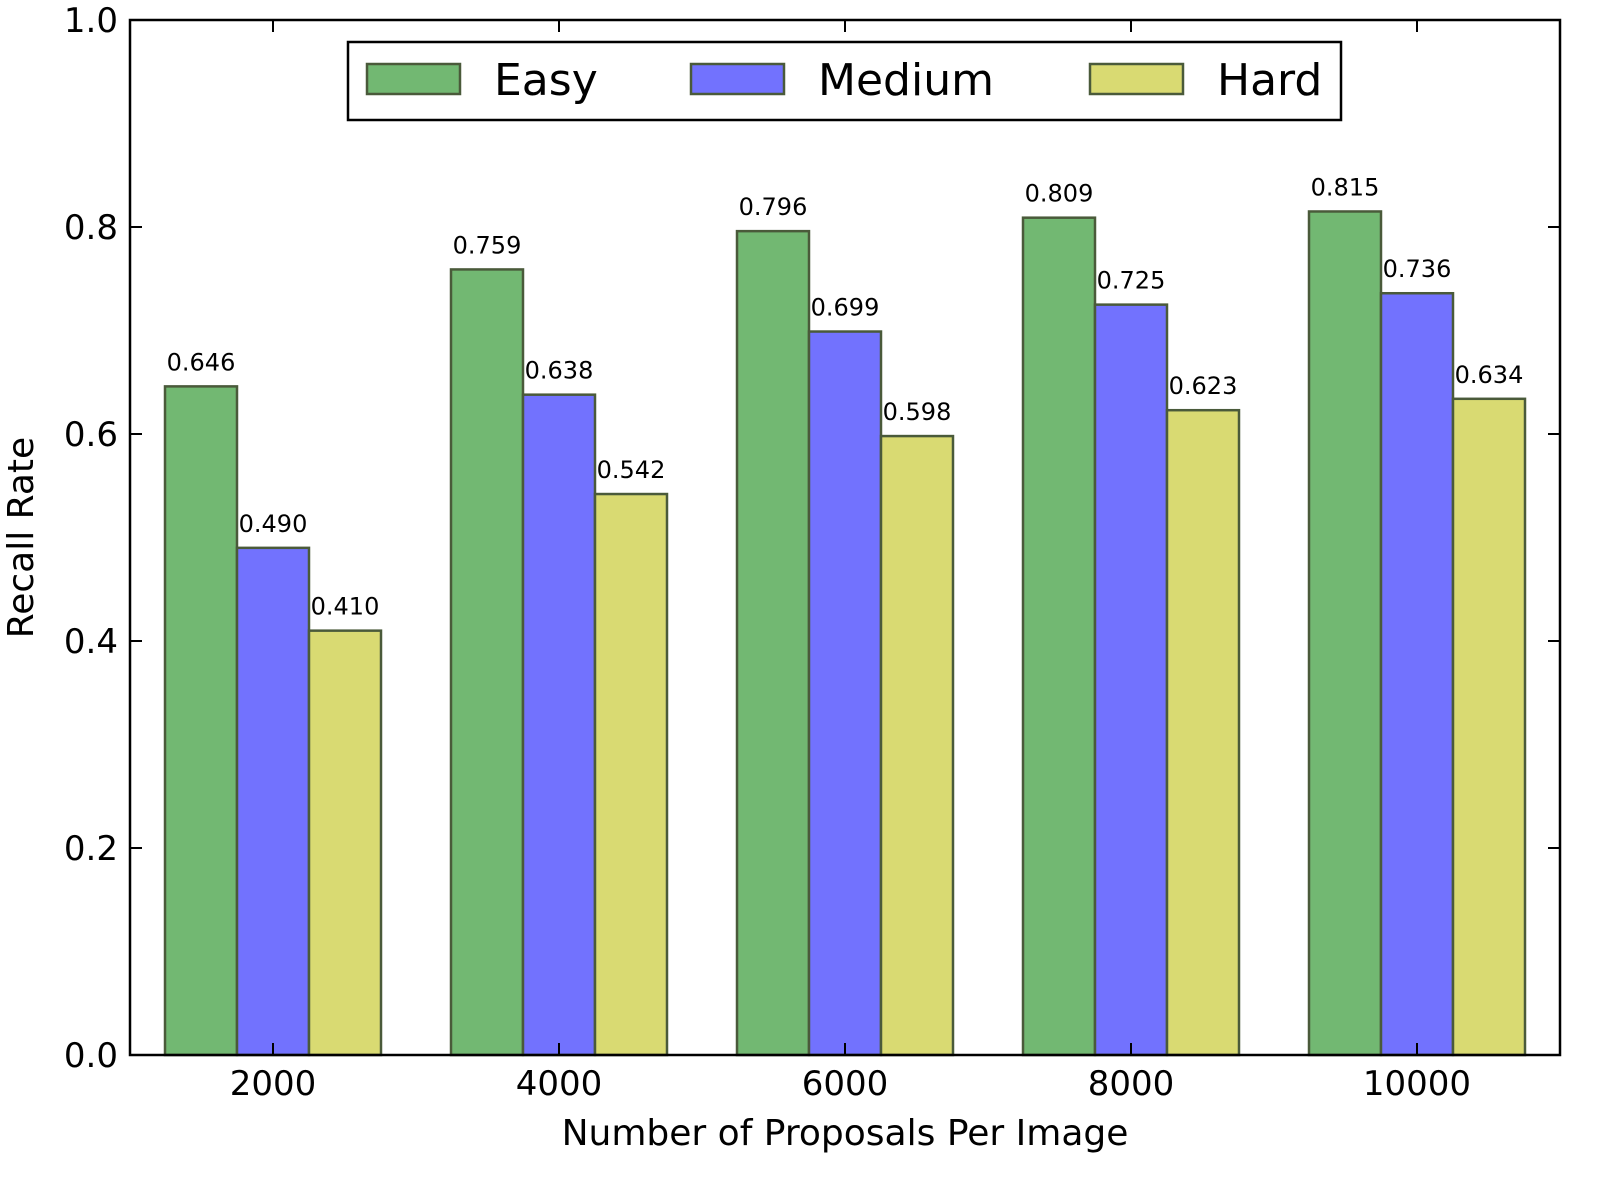  I want to click on data-label-hard-10000: 0.634, so click(1489, 375).